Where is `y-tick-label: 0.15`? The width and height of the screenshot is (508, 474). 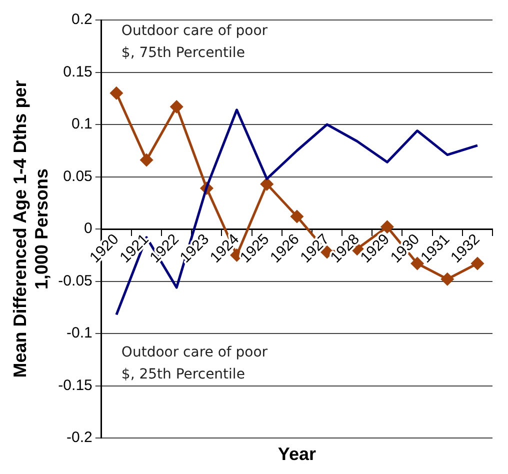 y-tick-label: 0.15 is located at coordinates (77, 71).